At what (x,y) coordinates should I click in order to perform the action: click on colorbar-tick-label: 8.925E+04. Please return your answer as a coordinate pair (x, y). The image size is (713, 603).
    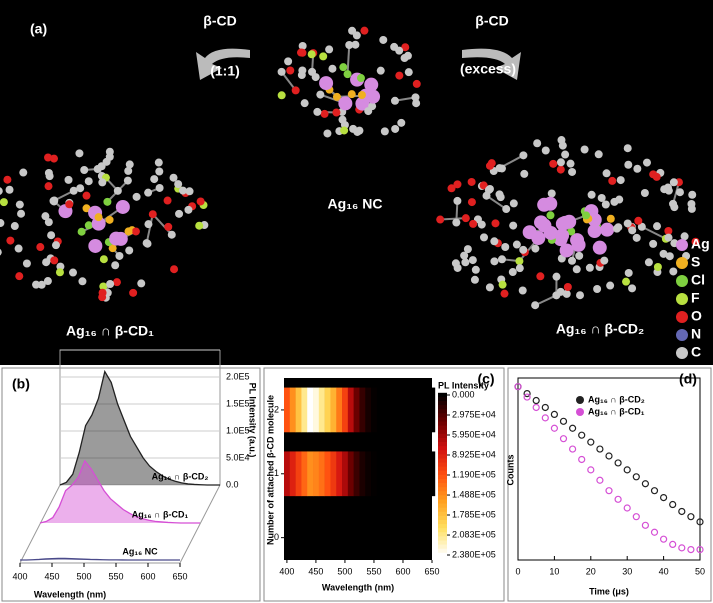
    Looking at the image, I should click on (474, 454).